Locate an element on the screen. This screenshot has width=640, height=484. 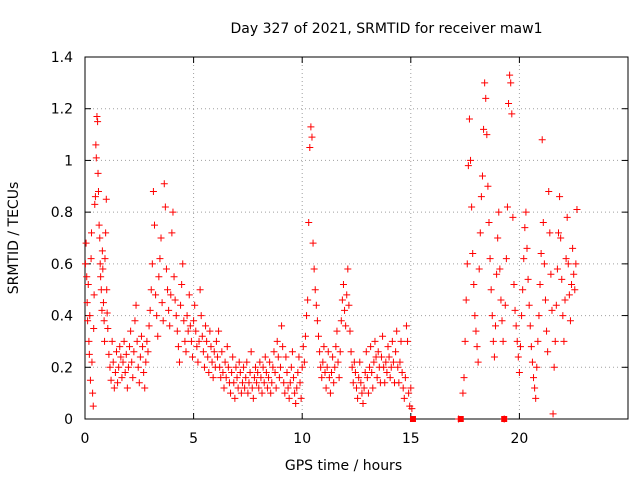
y-tick-label: 0 is located at coordinates (68, 420).